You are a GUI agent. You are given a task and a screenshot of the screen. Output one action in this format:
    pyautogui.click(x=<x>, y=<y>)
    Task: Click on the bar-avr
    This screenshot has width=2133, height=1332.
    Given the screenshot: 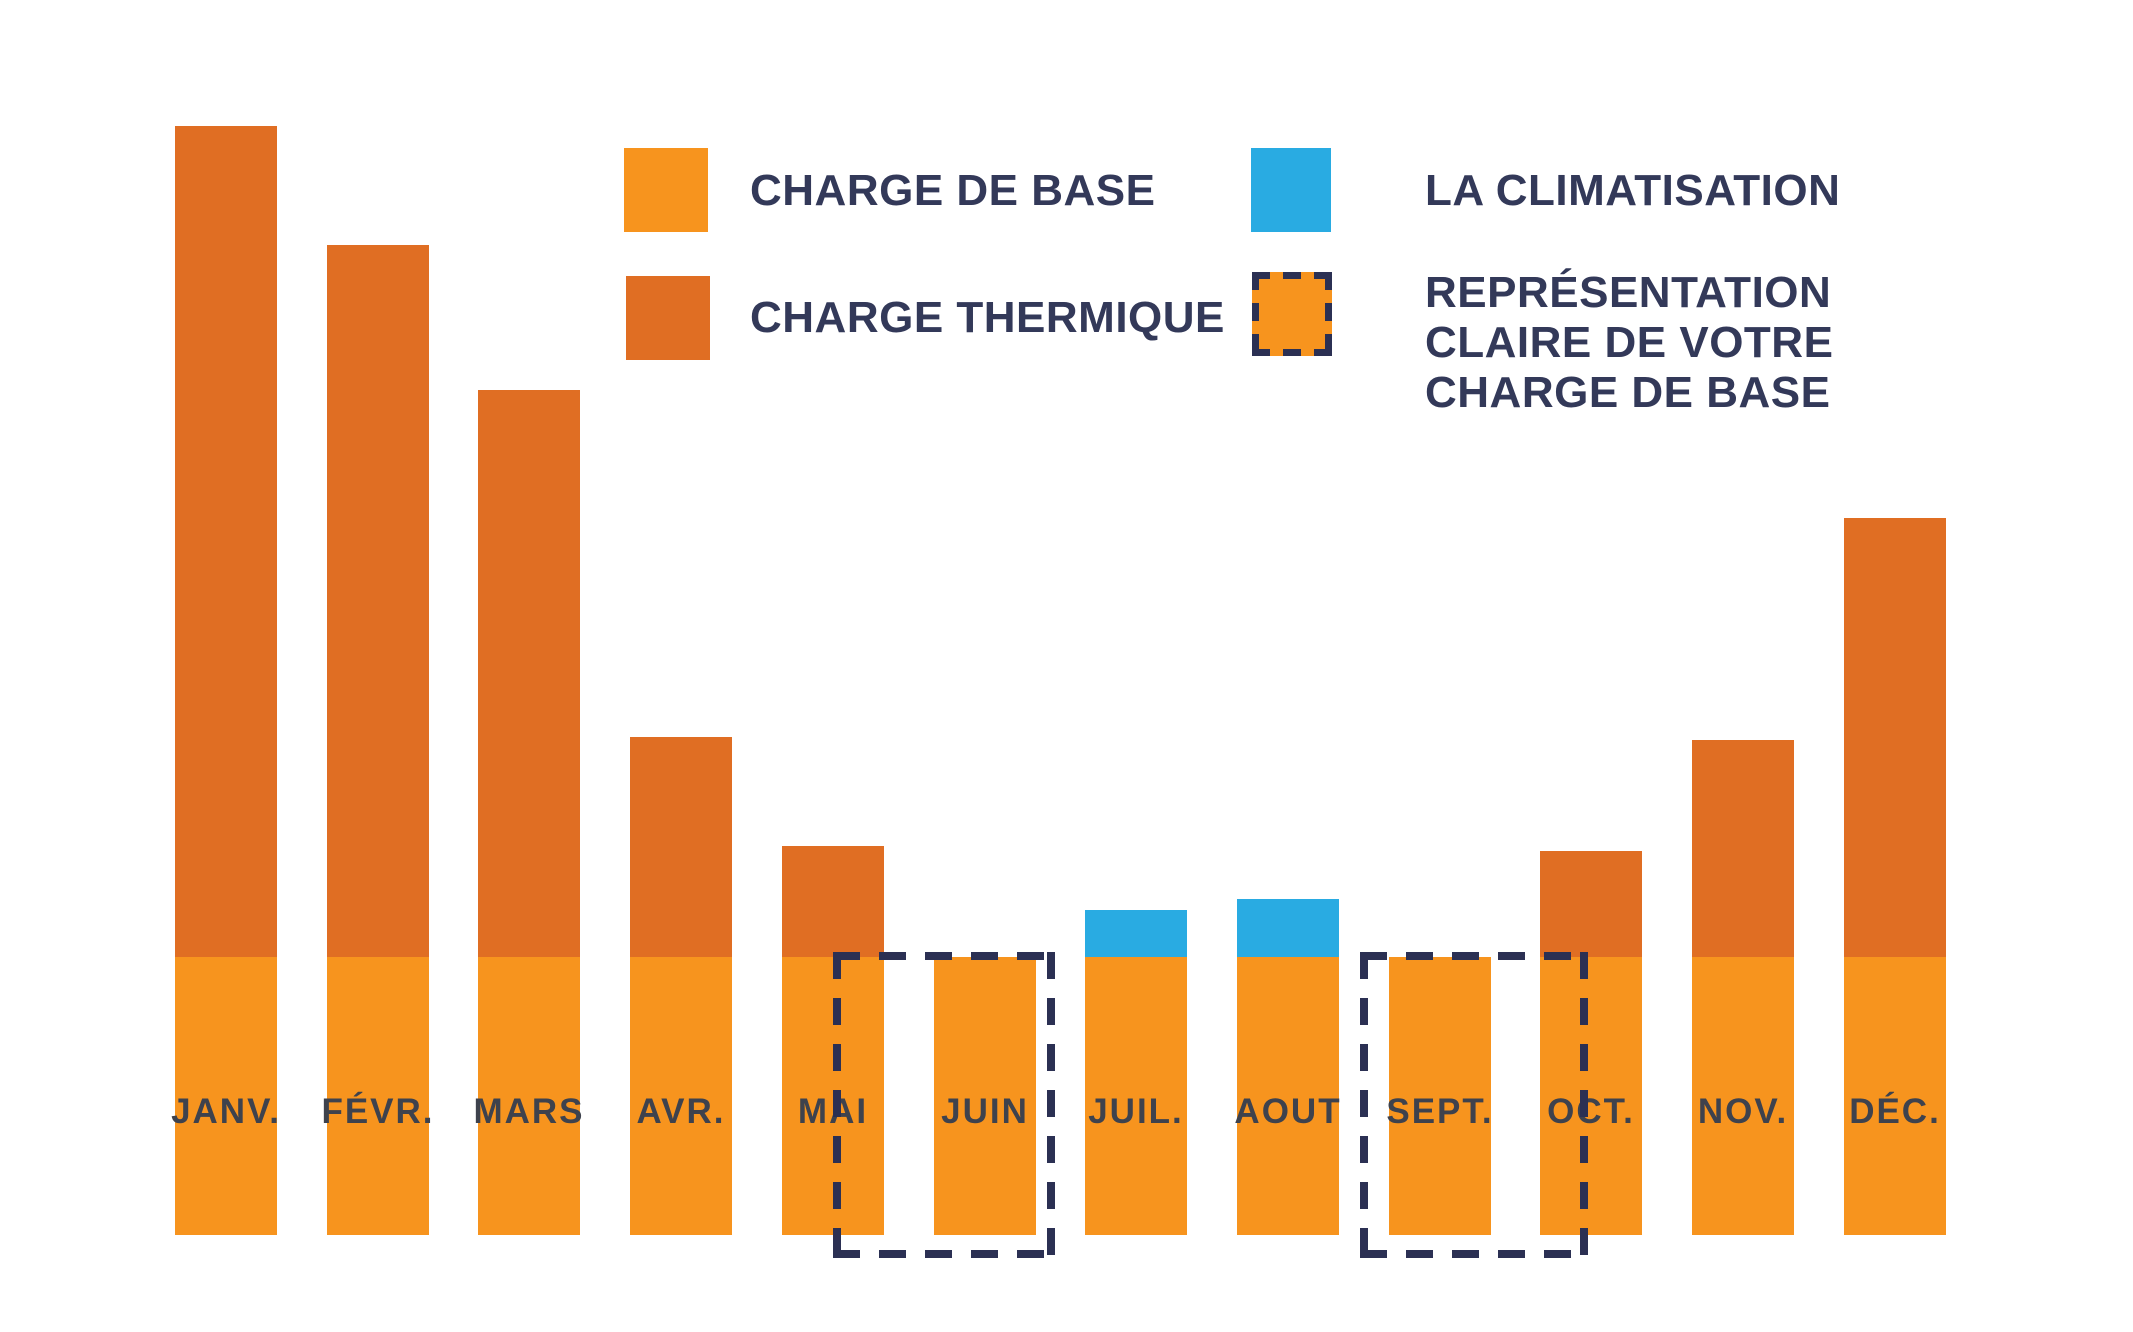 What is the action you would take?
    pyautogui.click(x=681, y=986)
    